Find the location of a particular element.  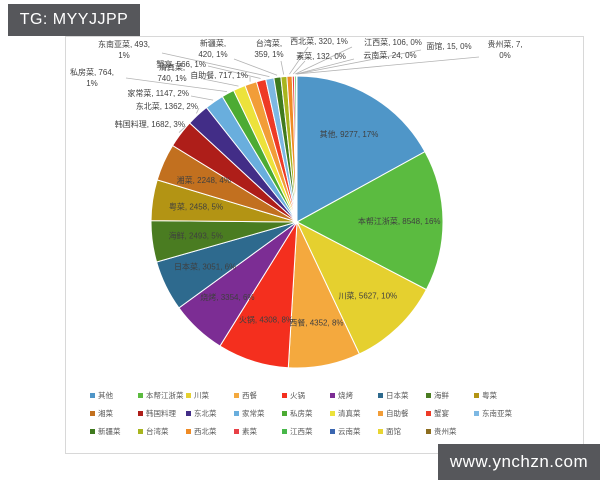

legend-label: 西餐 is located at coordinates (249, 395).